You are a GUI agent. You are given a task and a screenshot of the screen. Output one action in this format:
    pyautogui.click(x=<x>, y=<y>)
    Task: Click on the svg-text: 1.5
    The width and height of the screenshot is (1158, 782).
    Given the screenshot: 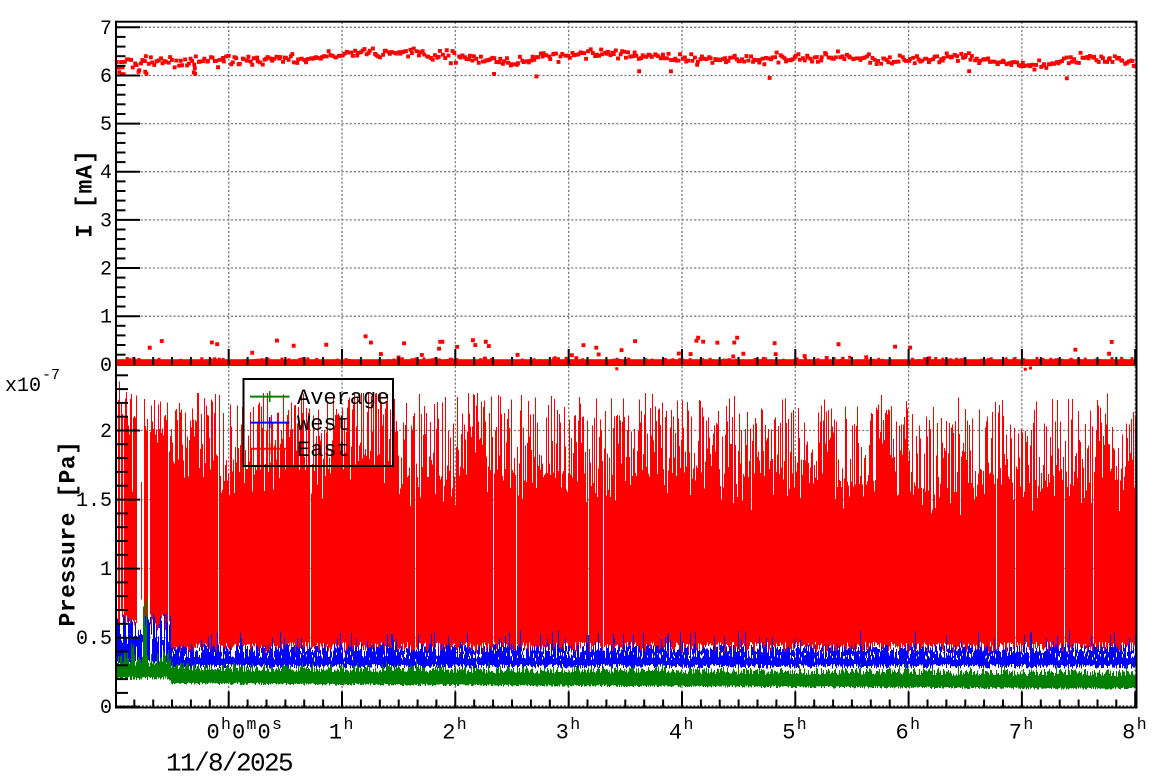 What is the action you would take?
    pyautogui.click(x=94, y=501)
    